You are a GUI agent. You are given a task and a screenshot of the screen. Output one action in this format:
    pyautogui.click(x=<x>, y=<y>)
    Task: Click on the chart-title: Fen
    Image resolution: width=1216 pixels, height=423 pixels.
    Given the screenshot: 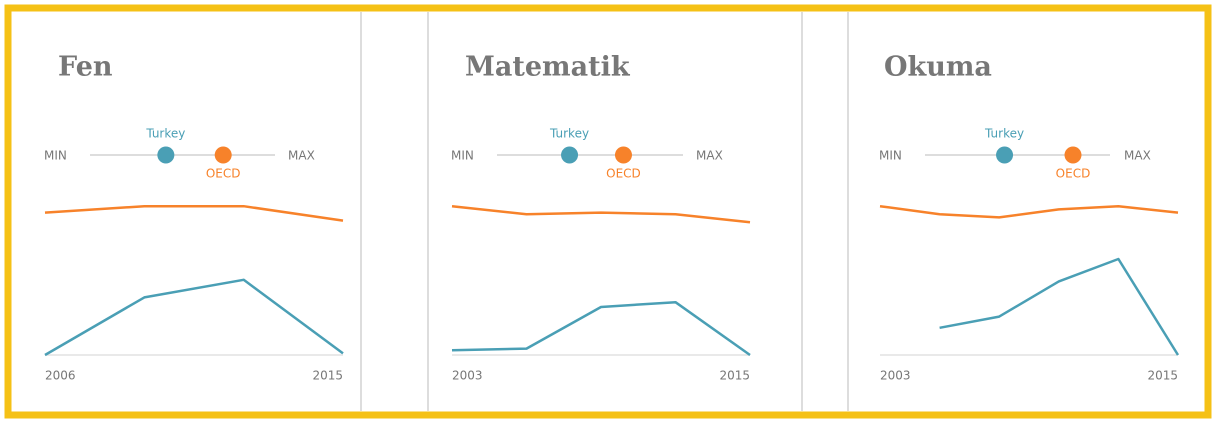 What is the action you would take?
    pyautogui.click(x=85, y=67)
    